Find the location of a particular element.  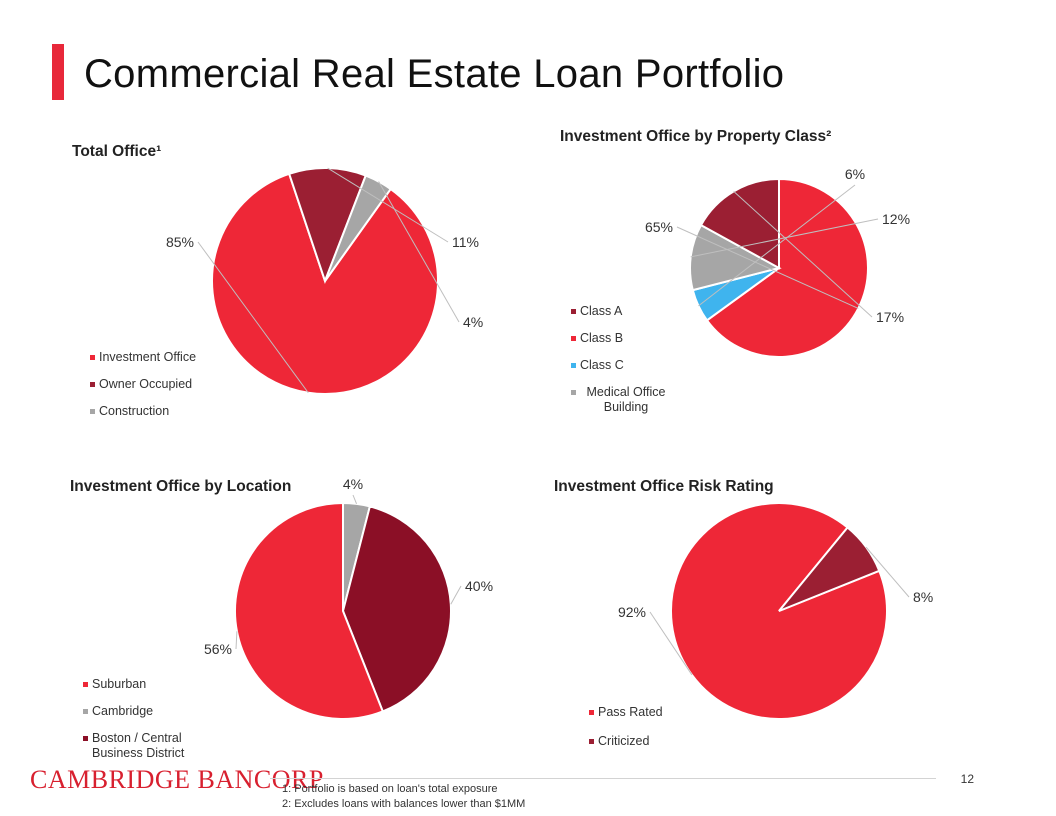

data-label-cambridge: 4% is located at coordinates (353, 484).